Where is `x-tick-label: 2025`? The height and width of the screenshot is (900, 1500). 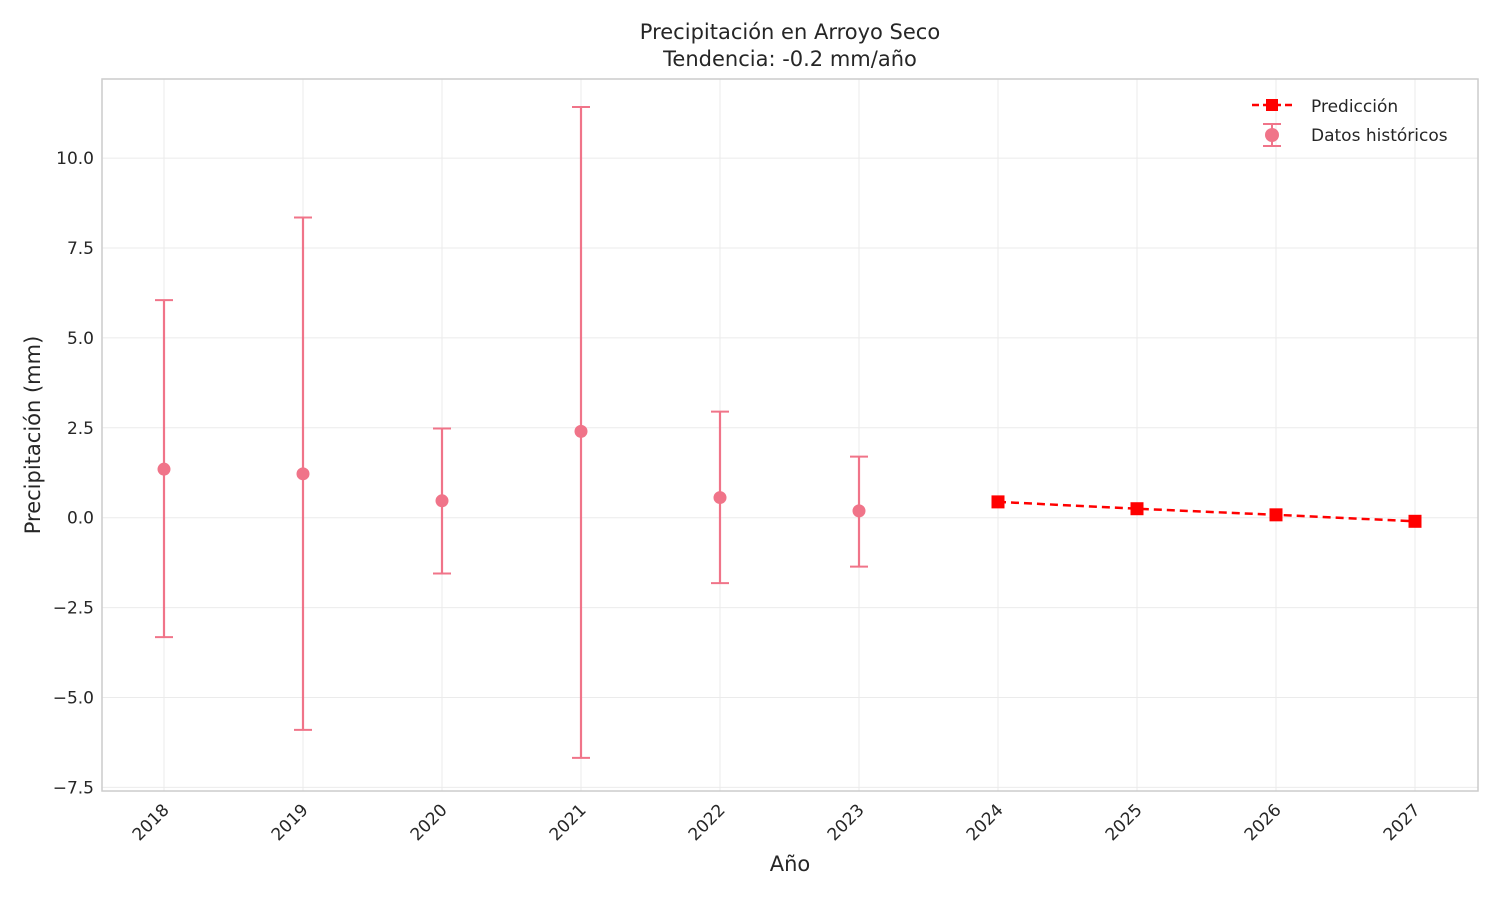 x-tick-label: 2025 is located at coordinates (1124, 822).